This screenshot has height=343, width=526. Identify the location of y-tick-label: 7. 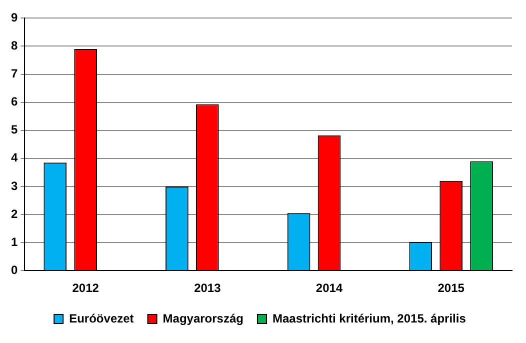
(14, 73).